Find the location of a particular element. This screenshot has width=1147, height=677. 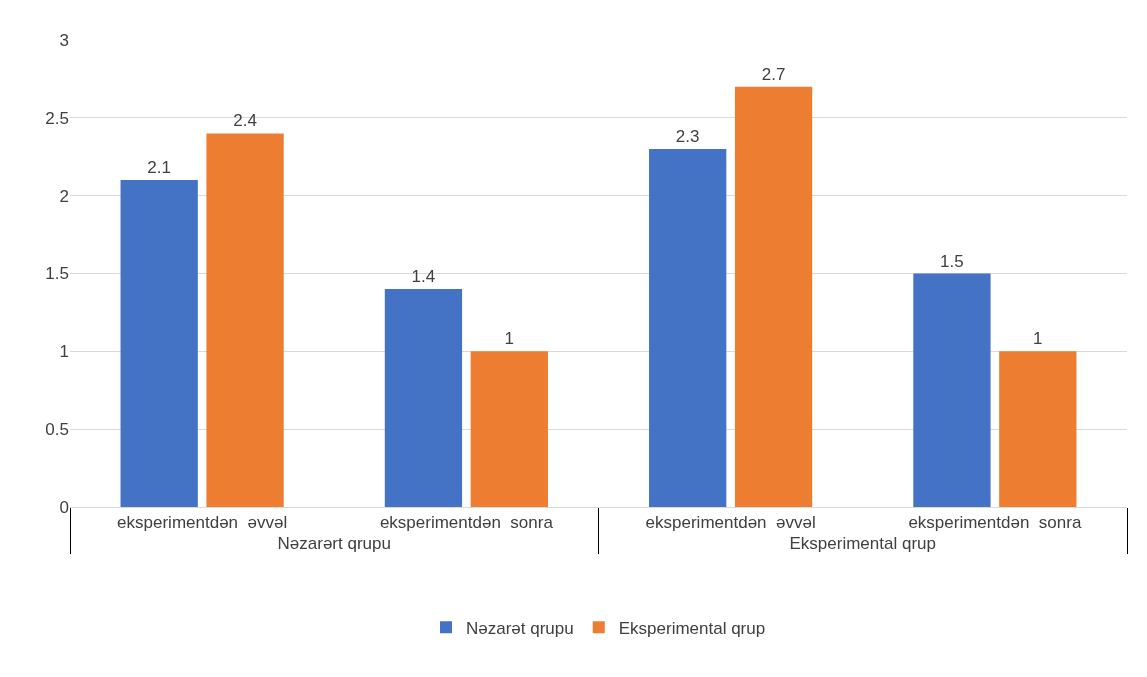

data-label: 2.7 is located at coordinates (773, 74).